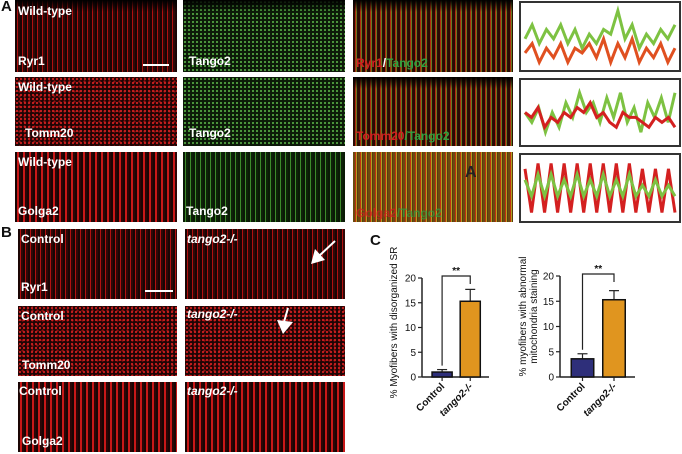 The image size is (682, 454). I want to click on ryr1-wildtype-image: Wild-type Ryr1, so click(96, 36).